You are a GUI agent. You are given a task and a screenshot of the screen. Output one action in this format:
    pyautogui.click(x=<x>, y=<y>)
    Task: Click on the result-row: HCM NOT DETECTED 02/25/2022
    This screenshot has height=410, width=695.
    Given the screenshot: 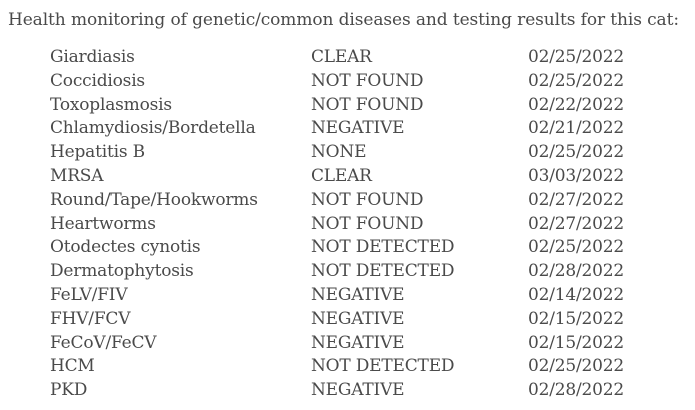 What is the action you would take?
    pyautogui.click(x=370, y=366)
    